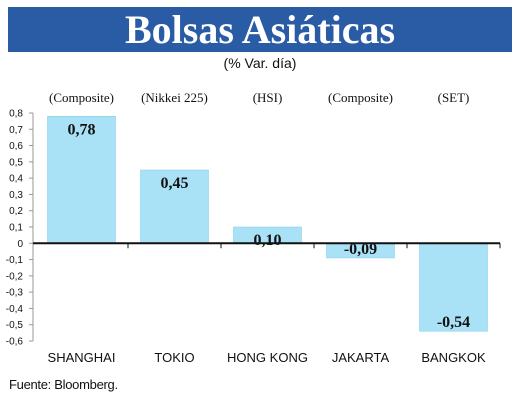 This screenshot has width=520, height=414. I want to click on index-label: (SET), so click(454, 97).